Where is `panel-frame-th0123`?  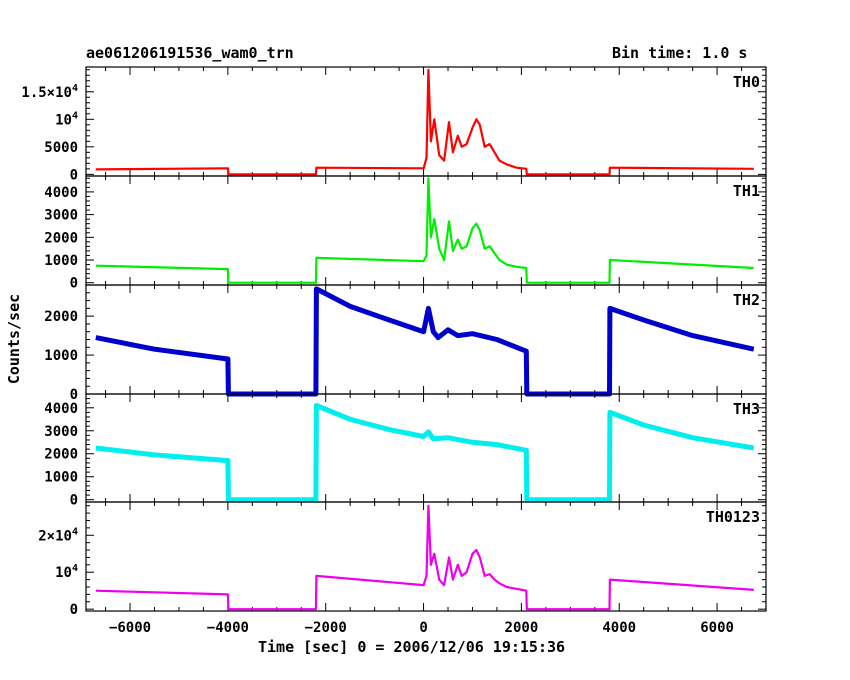
panel-frame-th0123 is located at coordinates (426, 556).